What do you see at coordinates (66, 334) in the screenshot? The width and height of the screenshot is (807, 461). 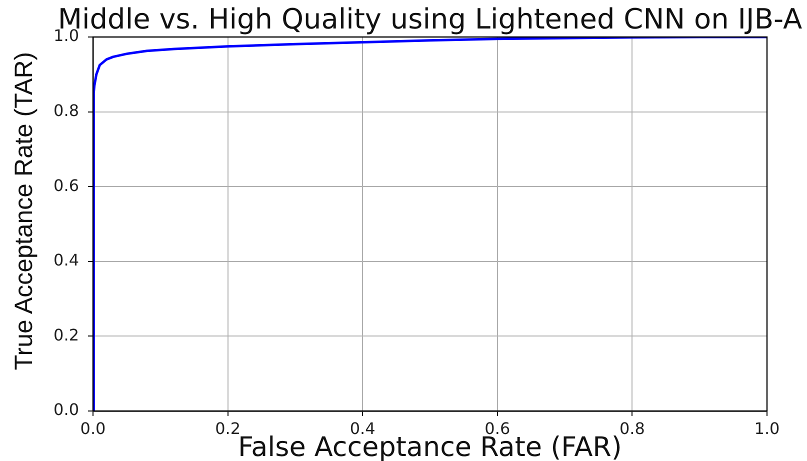 I see `y-tick-label: 0.2` at bounding box center [66, 334].